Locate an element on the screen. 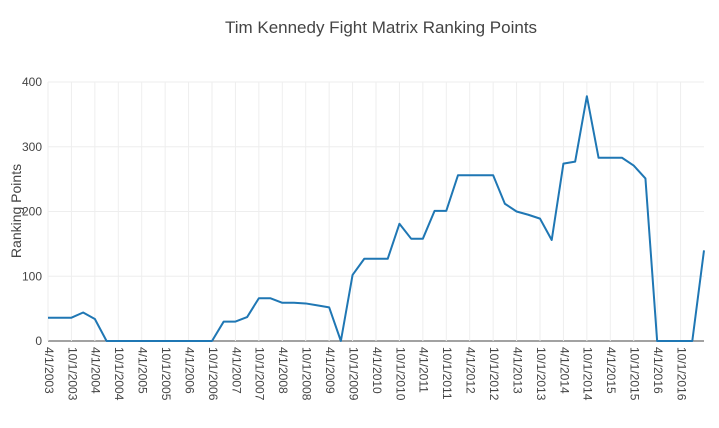  x-tick-label: 10/1/2006 is located at coordinates (213, 374).